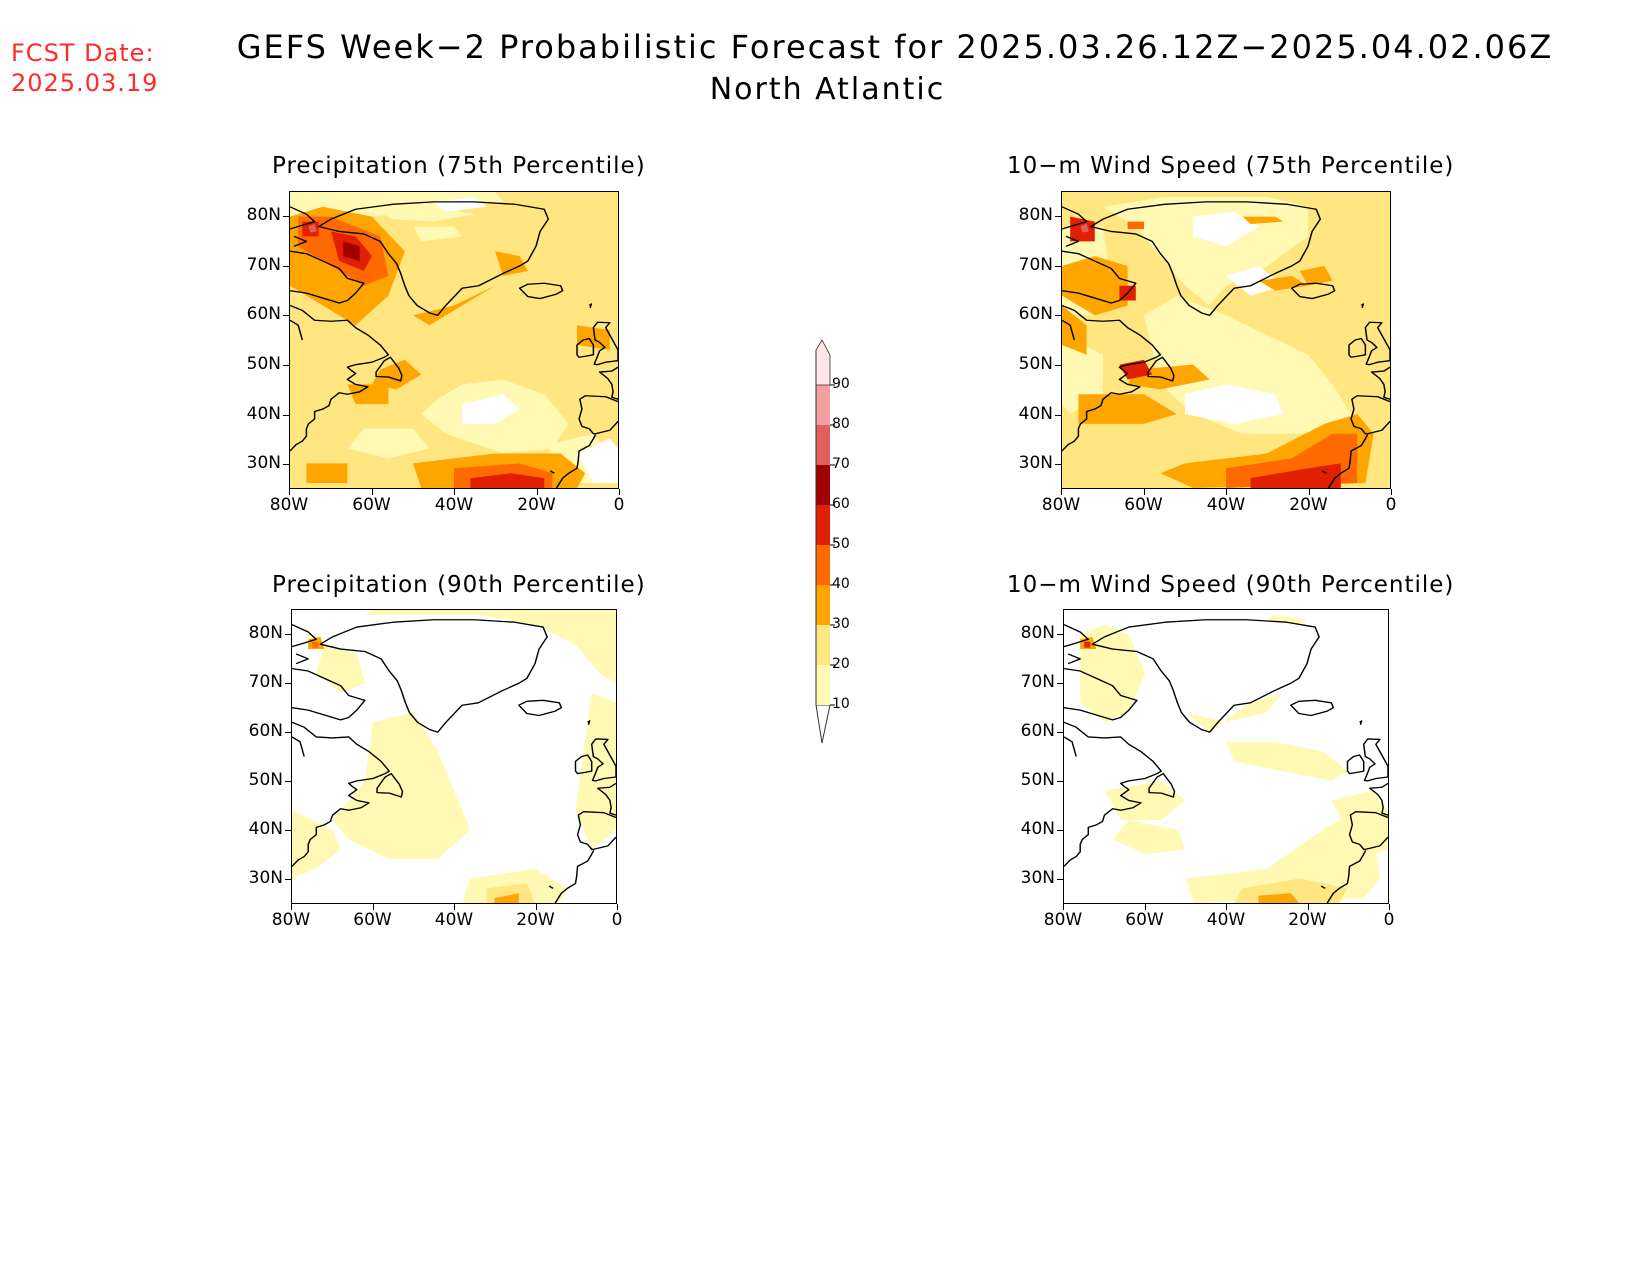 The height and width of the screenshot is (1275, 1650). Describe the element at coordinates (841, 384) in the screenshot. I see `colorbar-level-label: 90` at that location.